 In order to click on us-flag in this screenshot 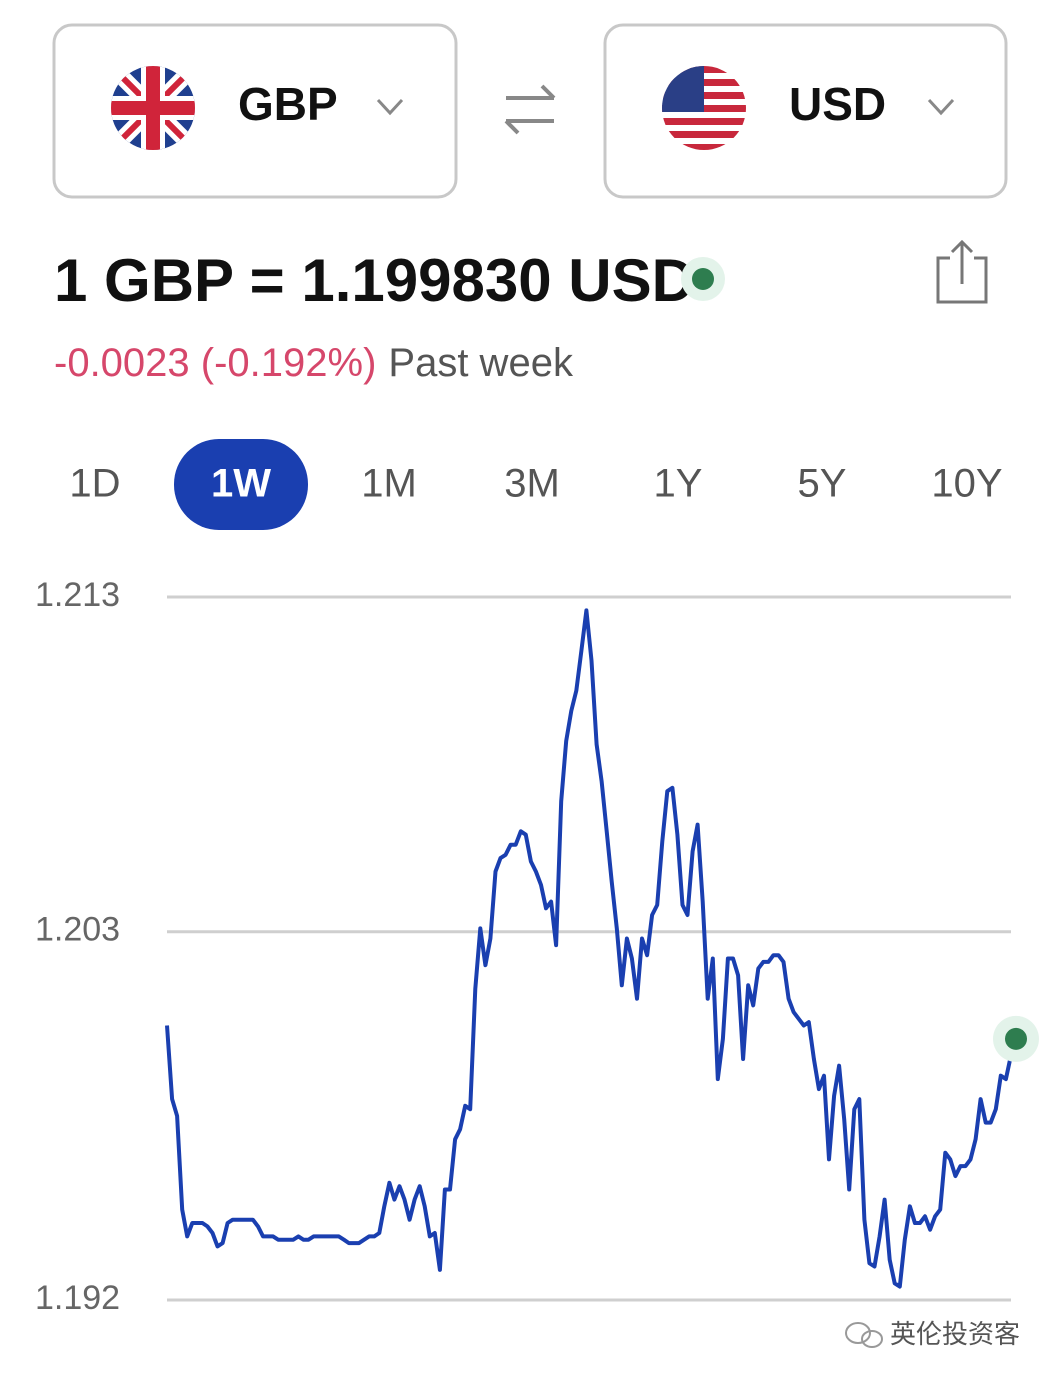, I will do `click(704, 108)`.